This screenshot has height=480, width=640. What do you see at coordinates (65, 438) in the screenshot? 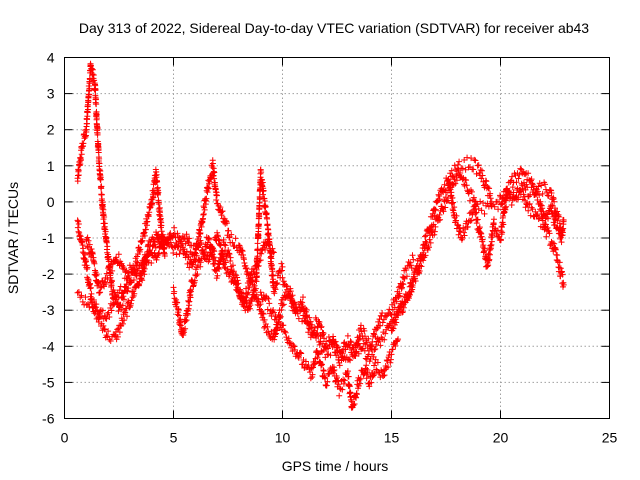
I see `x-tick-label: 0` at bounding box center [65, 438].